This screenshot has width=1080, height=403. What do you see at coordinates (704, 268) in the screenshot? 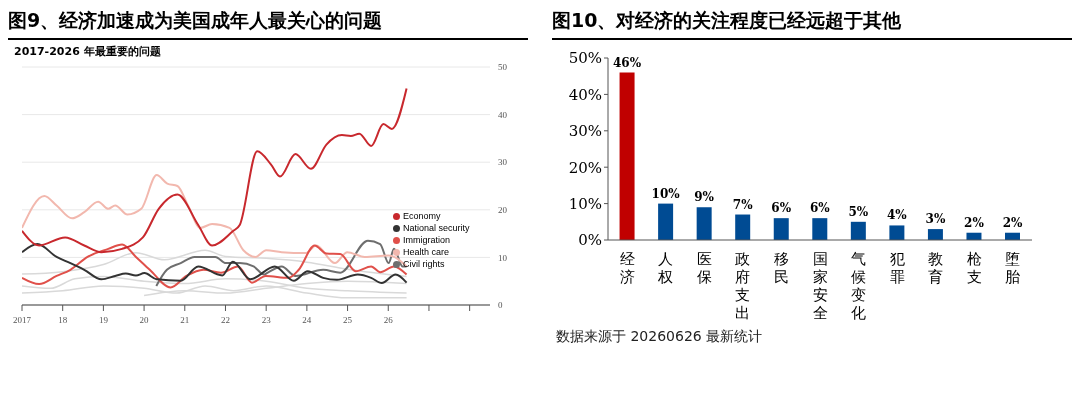
I see `x-tick-label: 医保` at bounding box center [704, 268].